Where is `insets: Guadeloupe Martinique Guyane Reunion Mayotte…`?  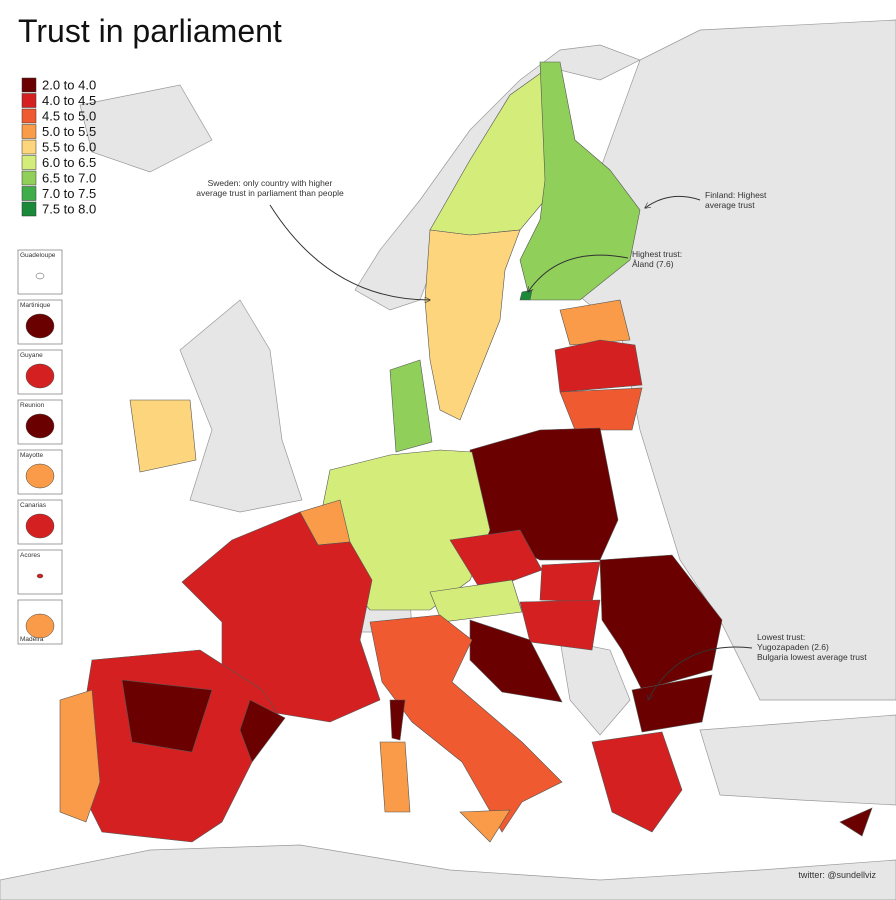
insets: Guadeloupe Martinique Guyane Reunion Mayotte… is located at coordinates (40, 447).